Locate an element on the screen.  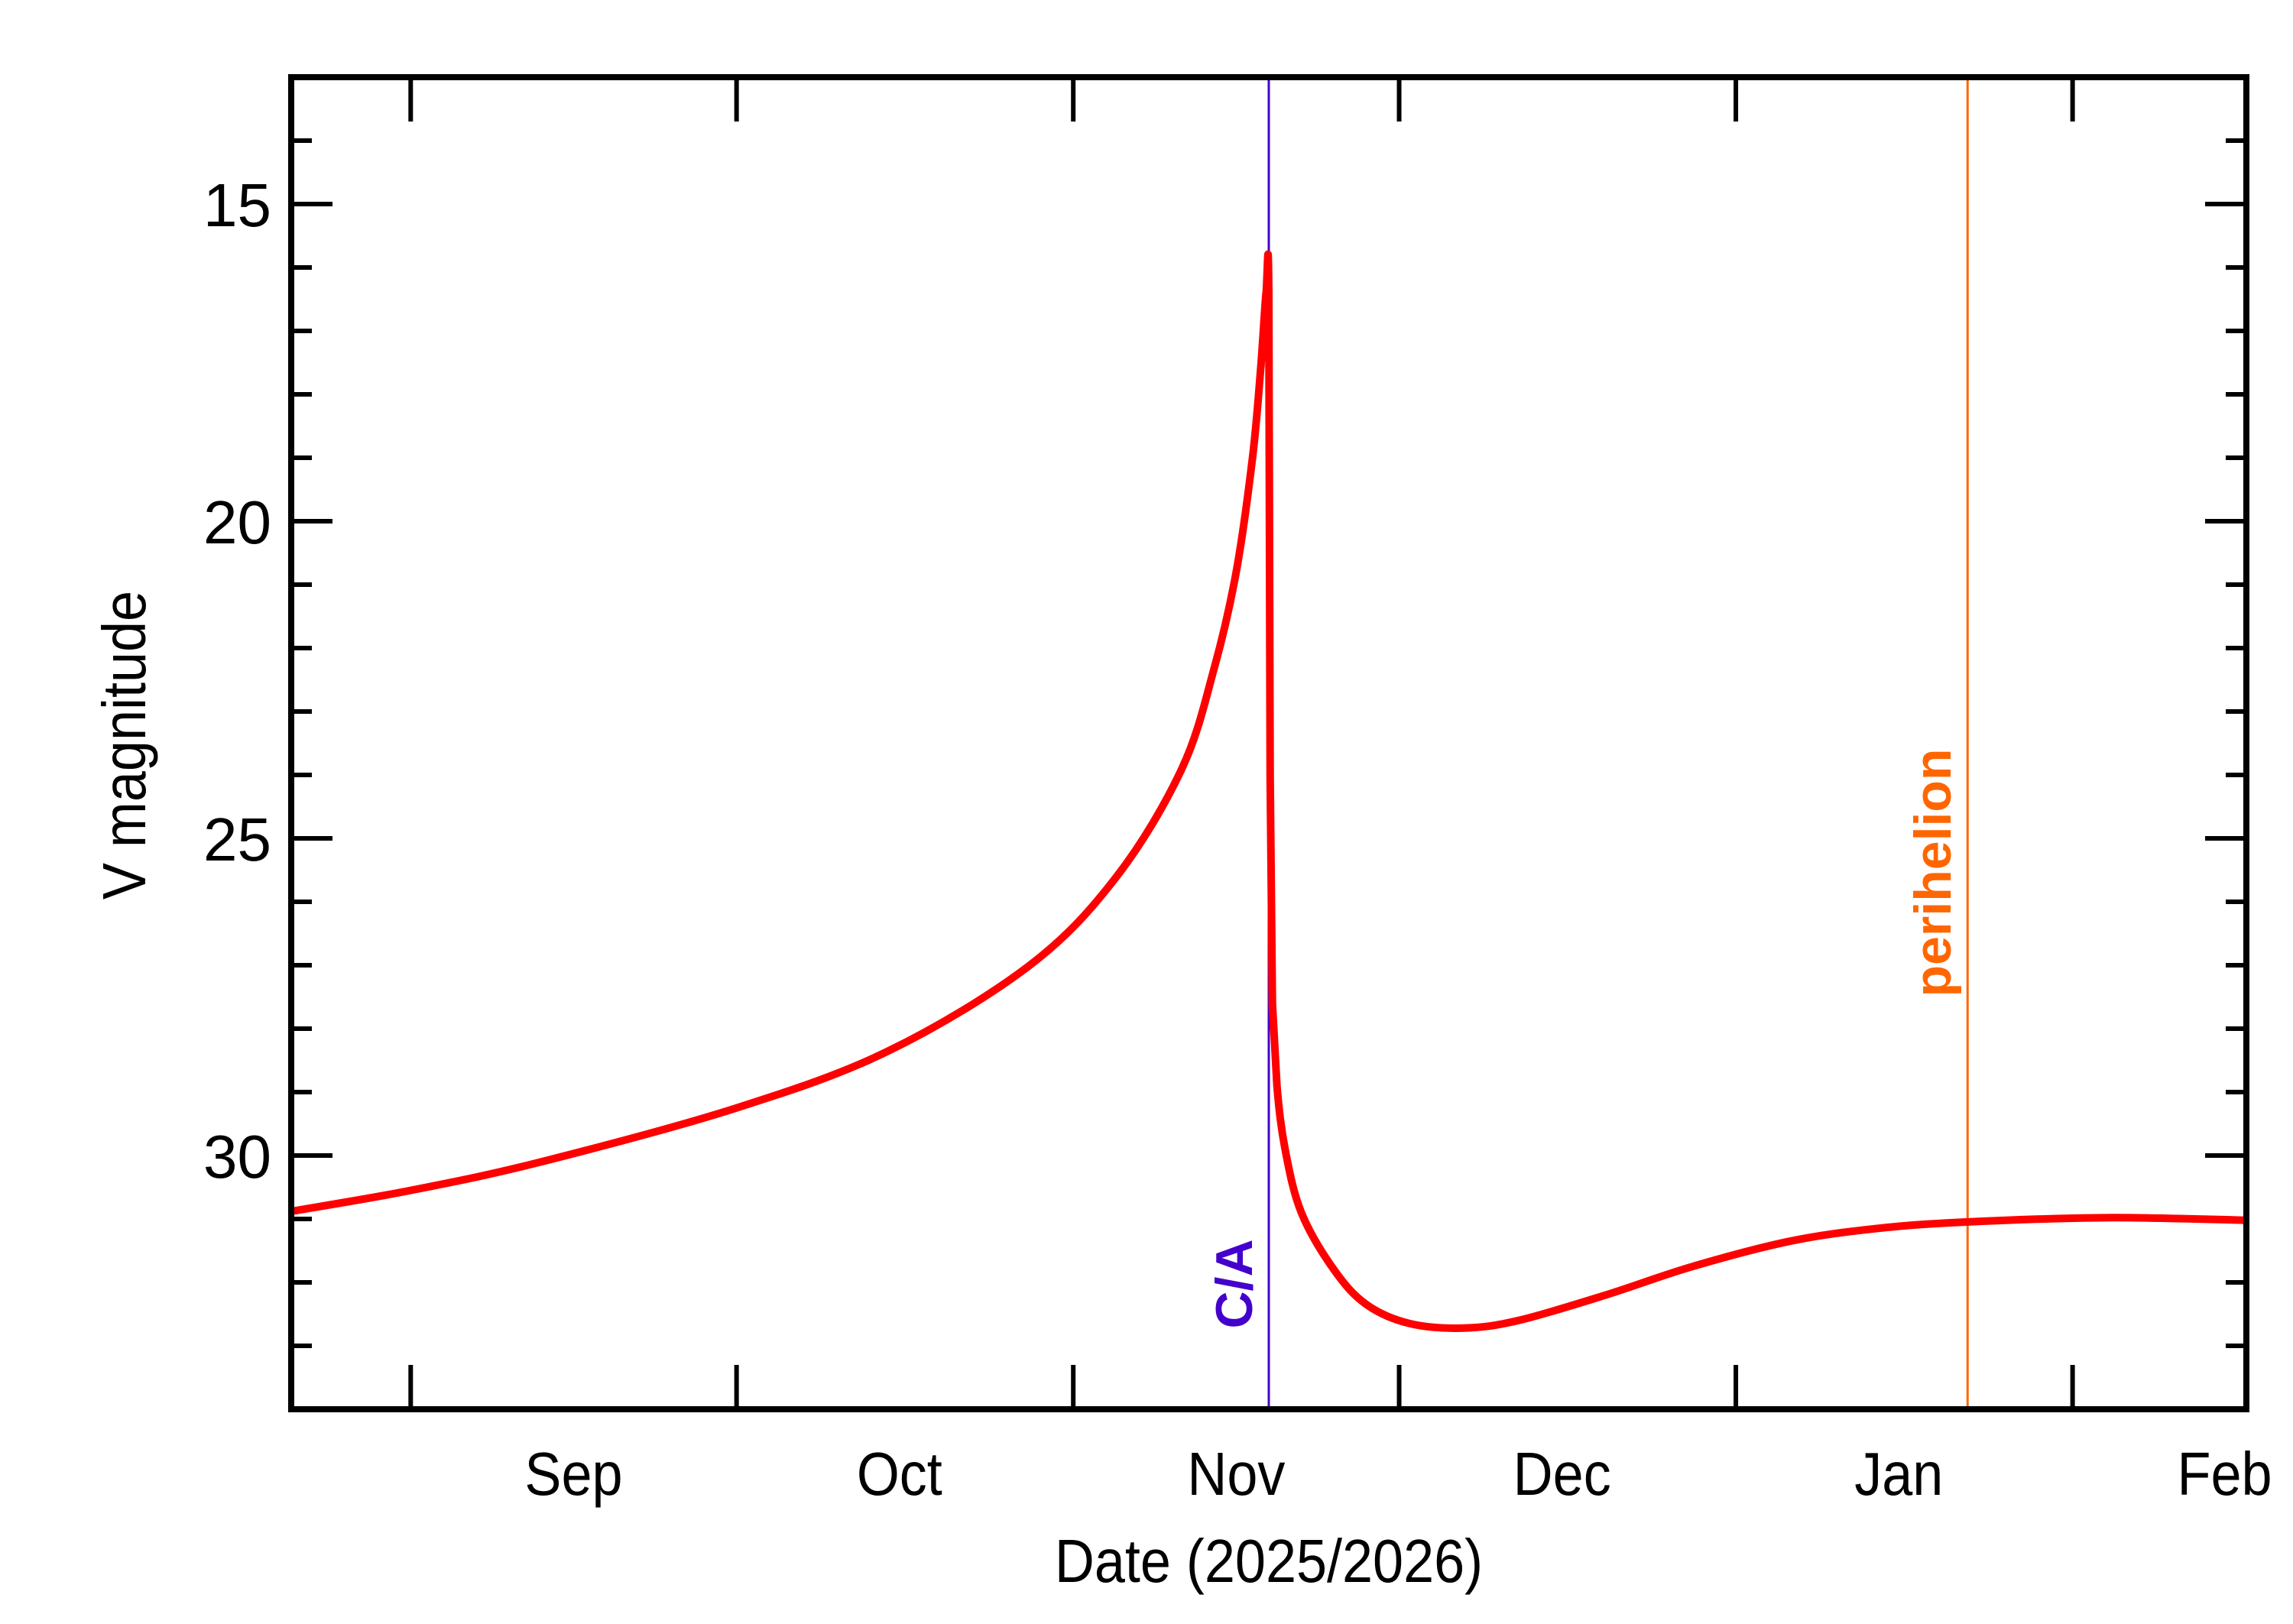
x-tick-label: Feb is located at coordinates (2225, 1475).